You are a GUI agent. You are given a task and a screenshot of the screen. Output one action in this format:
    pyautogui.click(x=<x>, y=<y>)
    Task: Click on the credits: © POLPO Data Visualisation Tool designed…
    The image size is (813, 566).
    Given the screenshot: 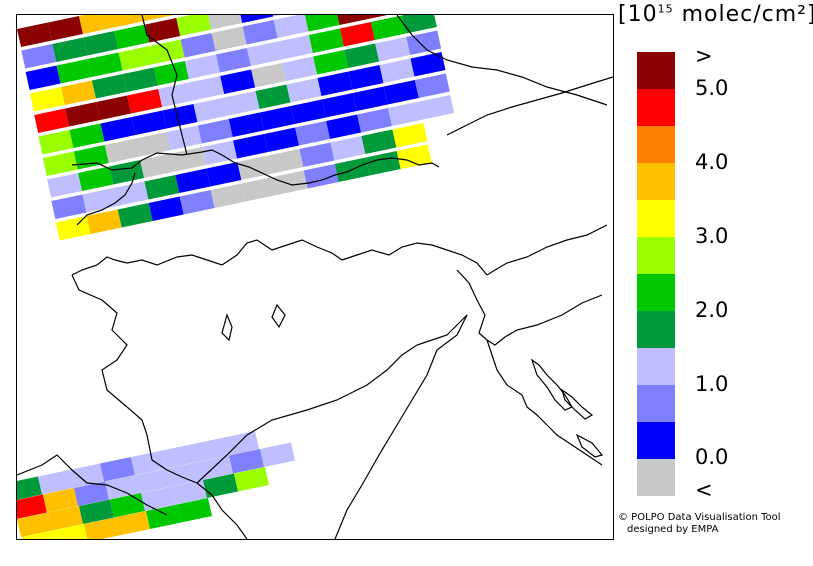 What is the action you would take?
    pyautogui.click(x=699, y=524)
    